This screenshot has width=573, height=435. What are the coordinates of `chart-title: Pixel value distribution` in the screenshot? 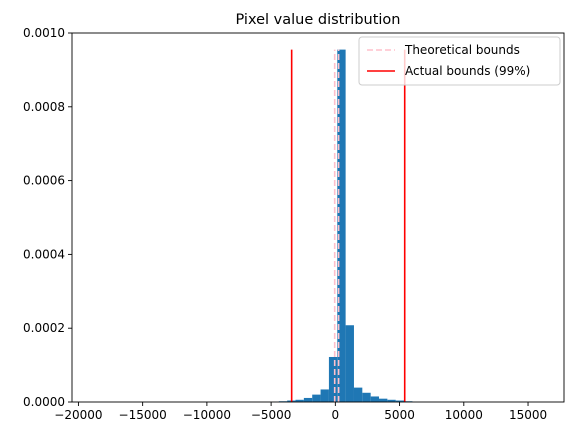 It's located at (318, 20).